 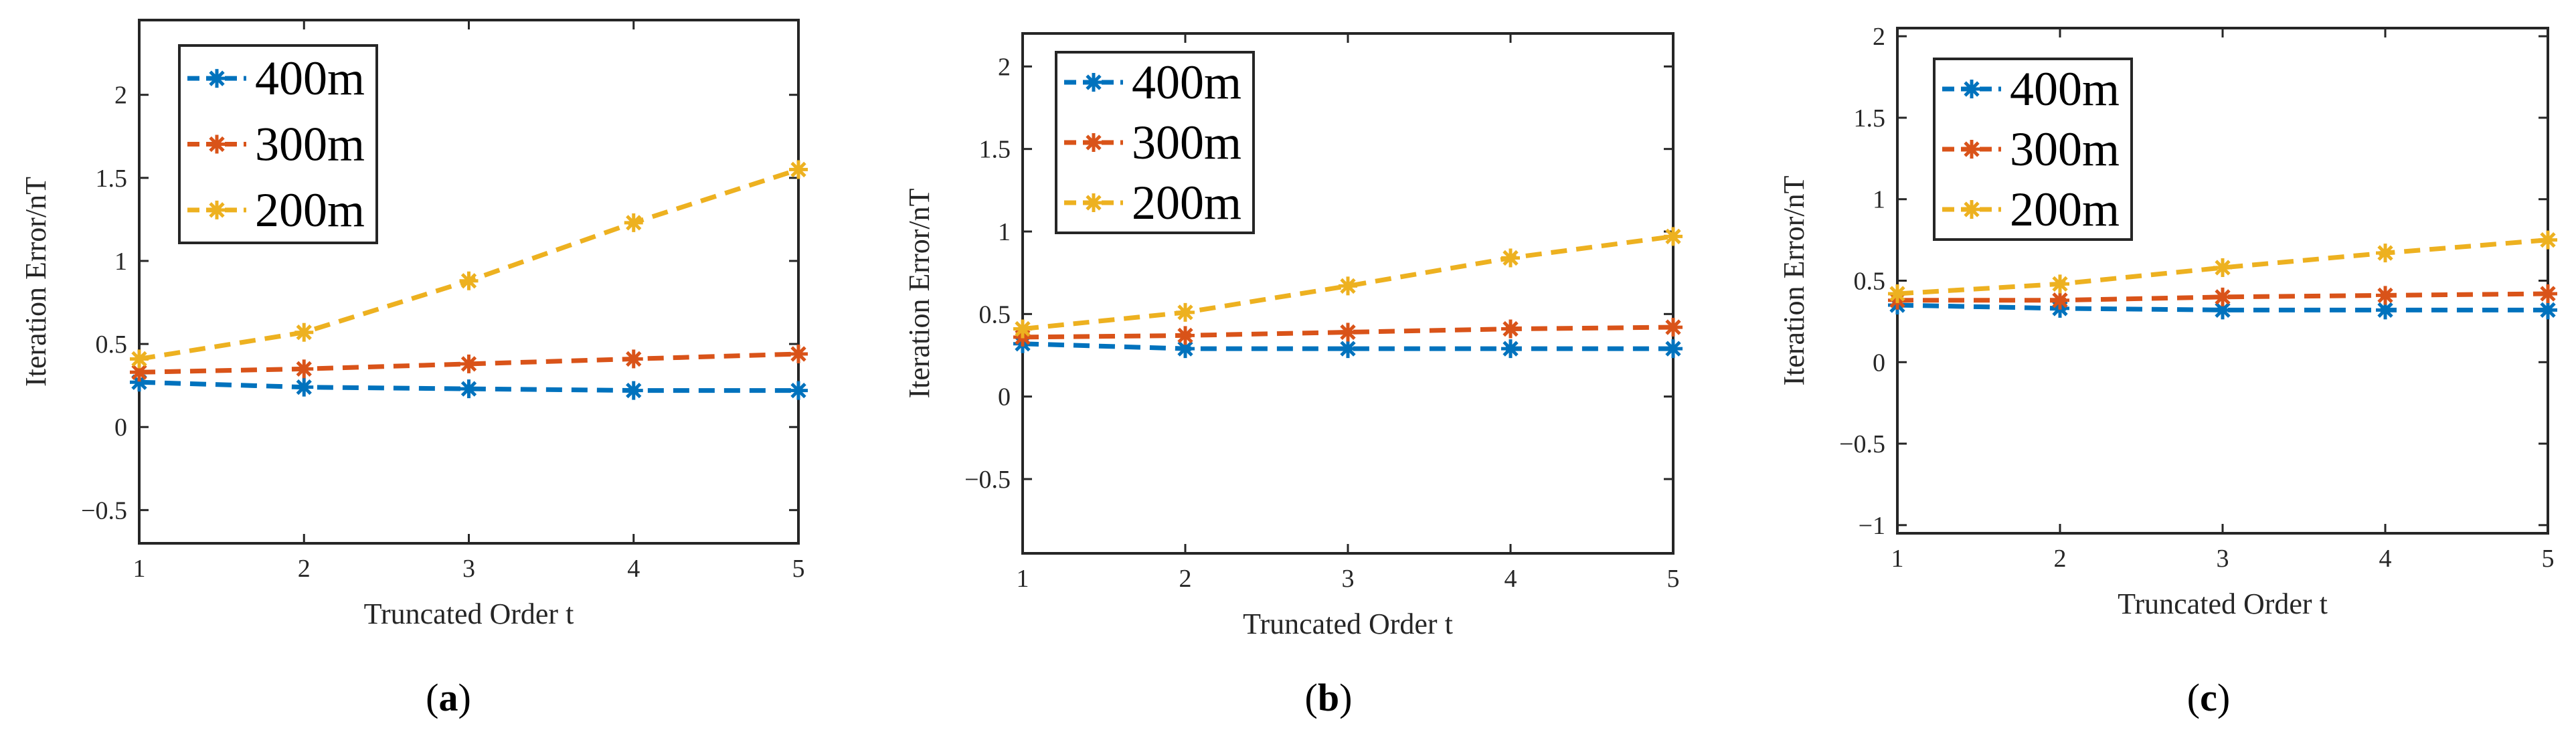 I want to click on caption-letter: b, so click(x=1328, y=697).